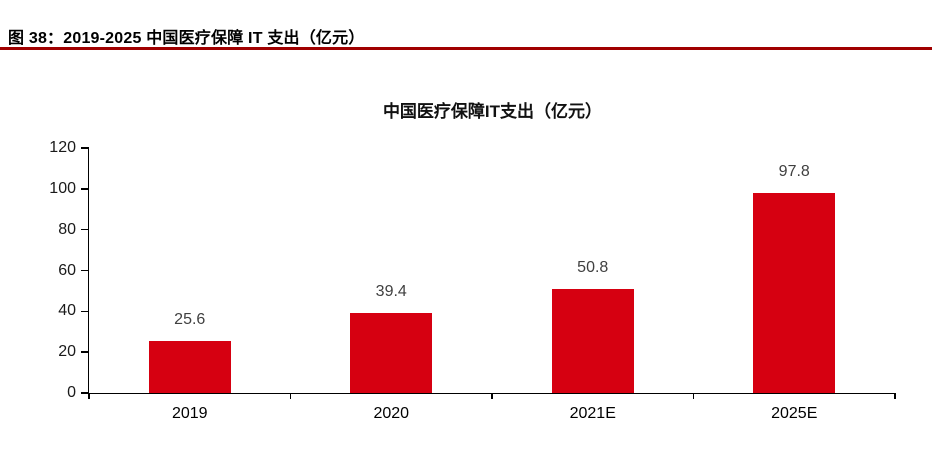 The height and width of the screenshot is (459, 932). What do you see at coordinates (186, 38) in the screenshot?
I see `figure-caption: 图 38：2019-2025 中国医疗保障 IT 支出（亿元）` at bounding box center [186, 38].